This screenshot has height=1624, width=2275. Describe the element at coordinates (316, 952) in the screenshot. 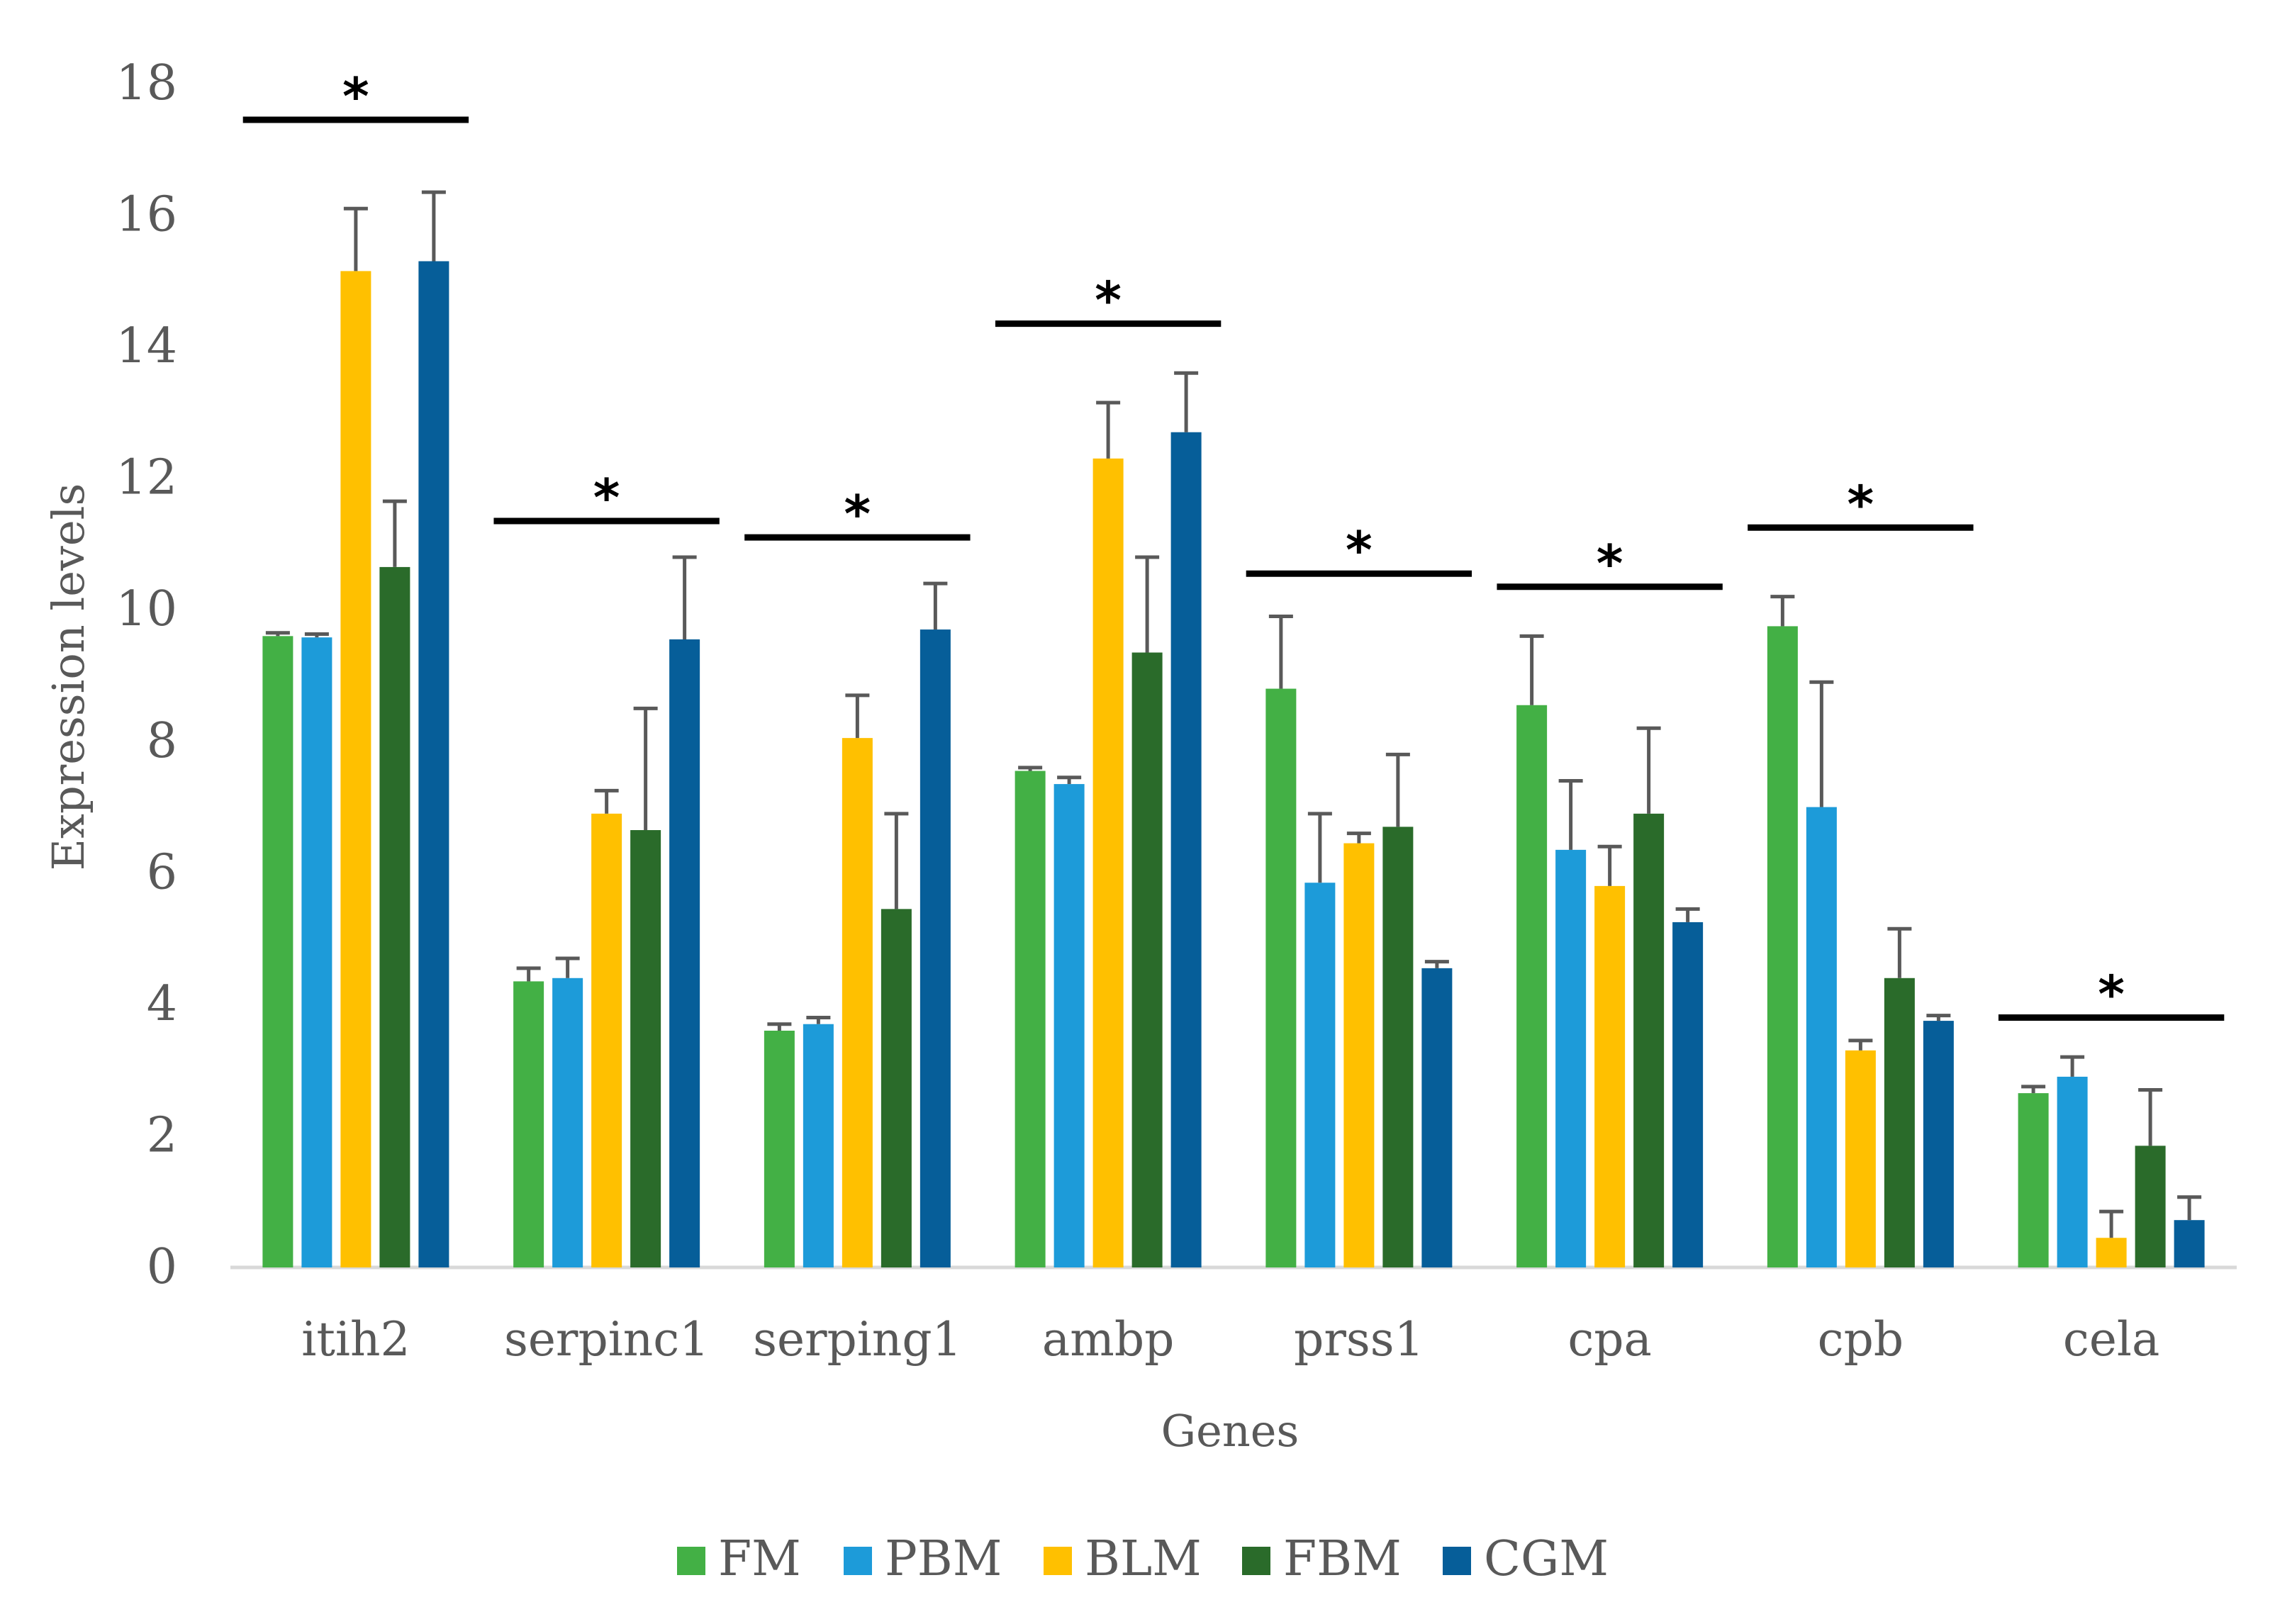

I see `bar-pbm-itih2` at that location.